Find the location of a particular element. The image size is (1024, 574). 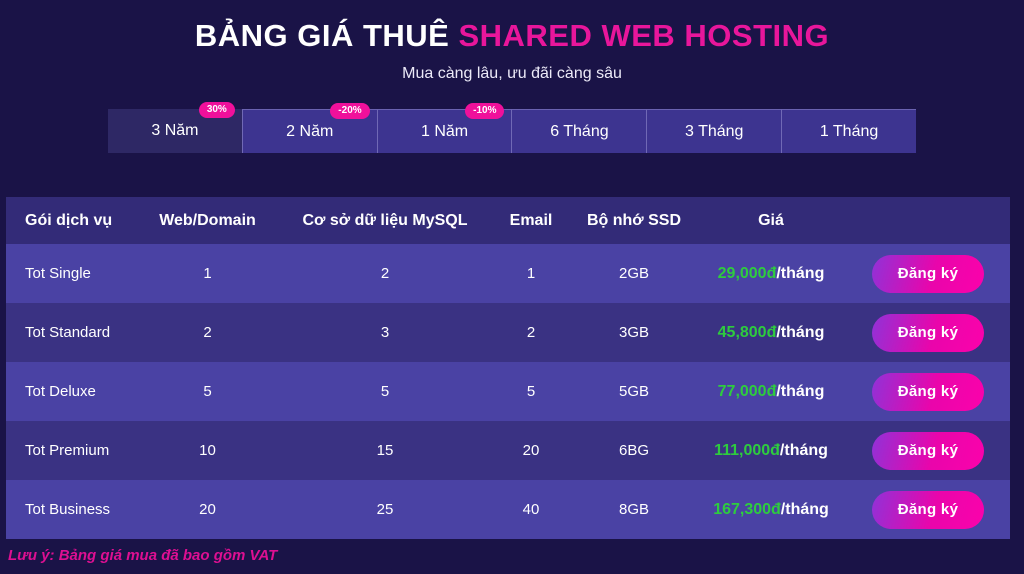

plan-name: Tot Deluxe is located at coordinates (60, 391).